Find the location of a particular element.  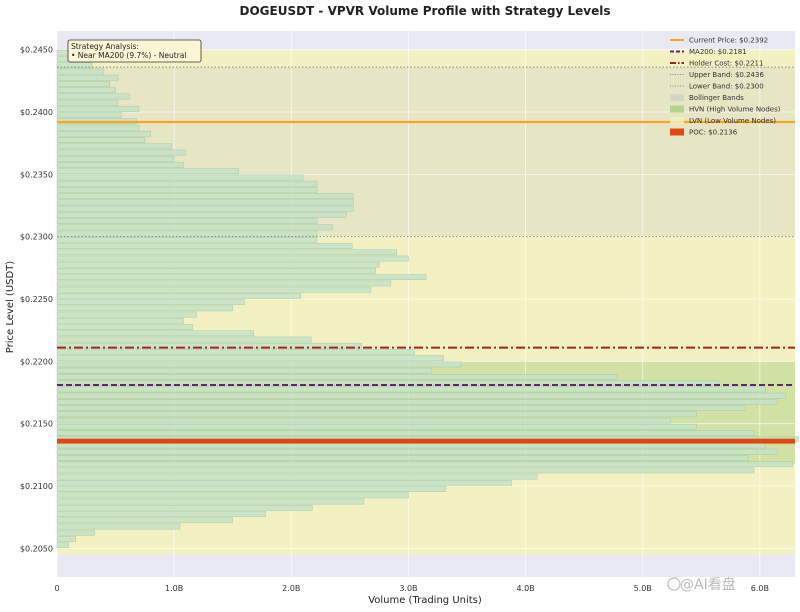

x-tick-label: 0 is located at coordinates (56, 588).